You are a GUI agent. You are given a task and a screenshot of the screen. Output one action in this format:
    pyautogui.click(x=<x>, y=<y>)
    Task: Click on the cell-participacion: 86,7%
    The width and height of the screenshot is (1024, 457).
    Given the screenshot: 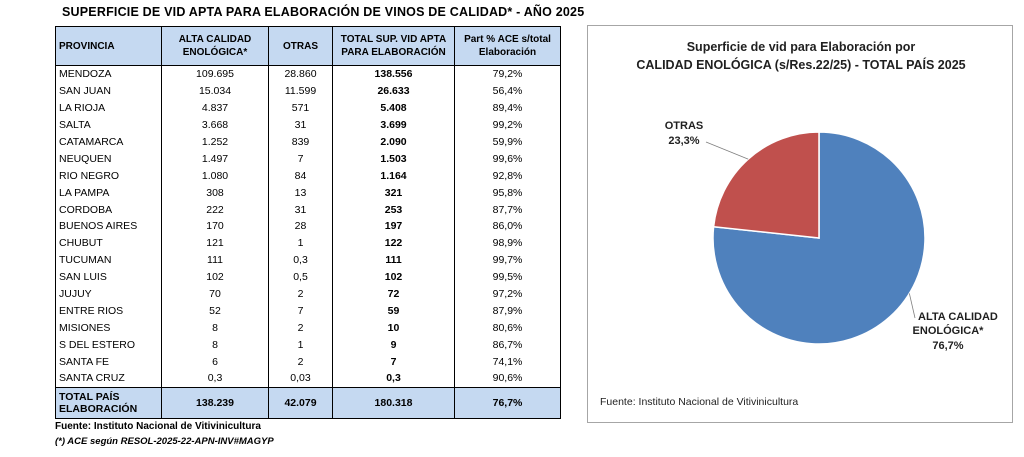 What is the action you would take?
    pyautogui.click(x=507, y=345)
    